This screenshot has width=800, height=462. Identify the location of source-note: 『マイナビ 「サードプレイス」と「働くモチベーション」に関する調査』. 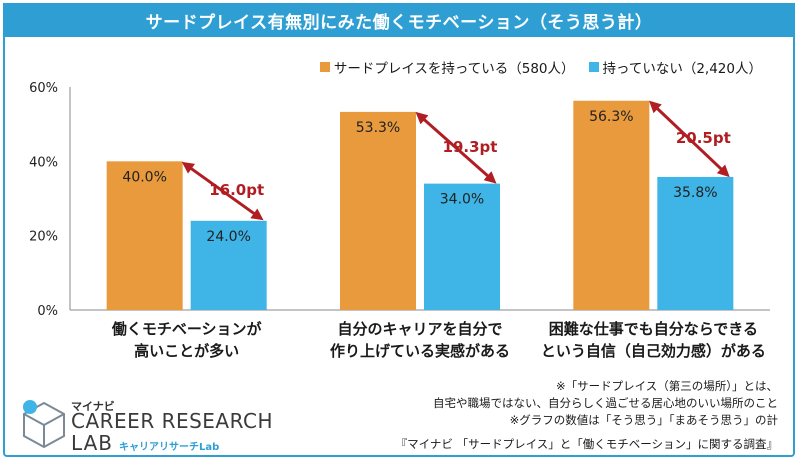
(586, 444).